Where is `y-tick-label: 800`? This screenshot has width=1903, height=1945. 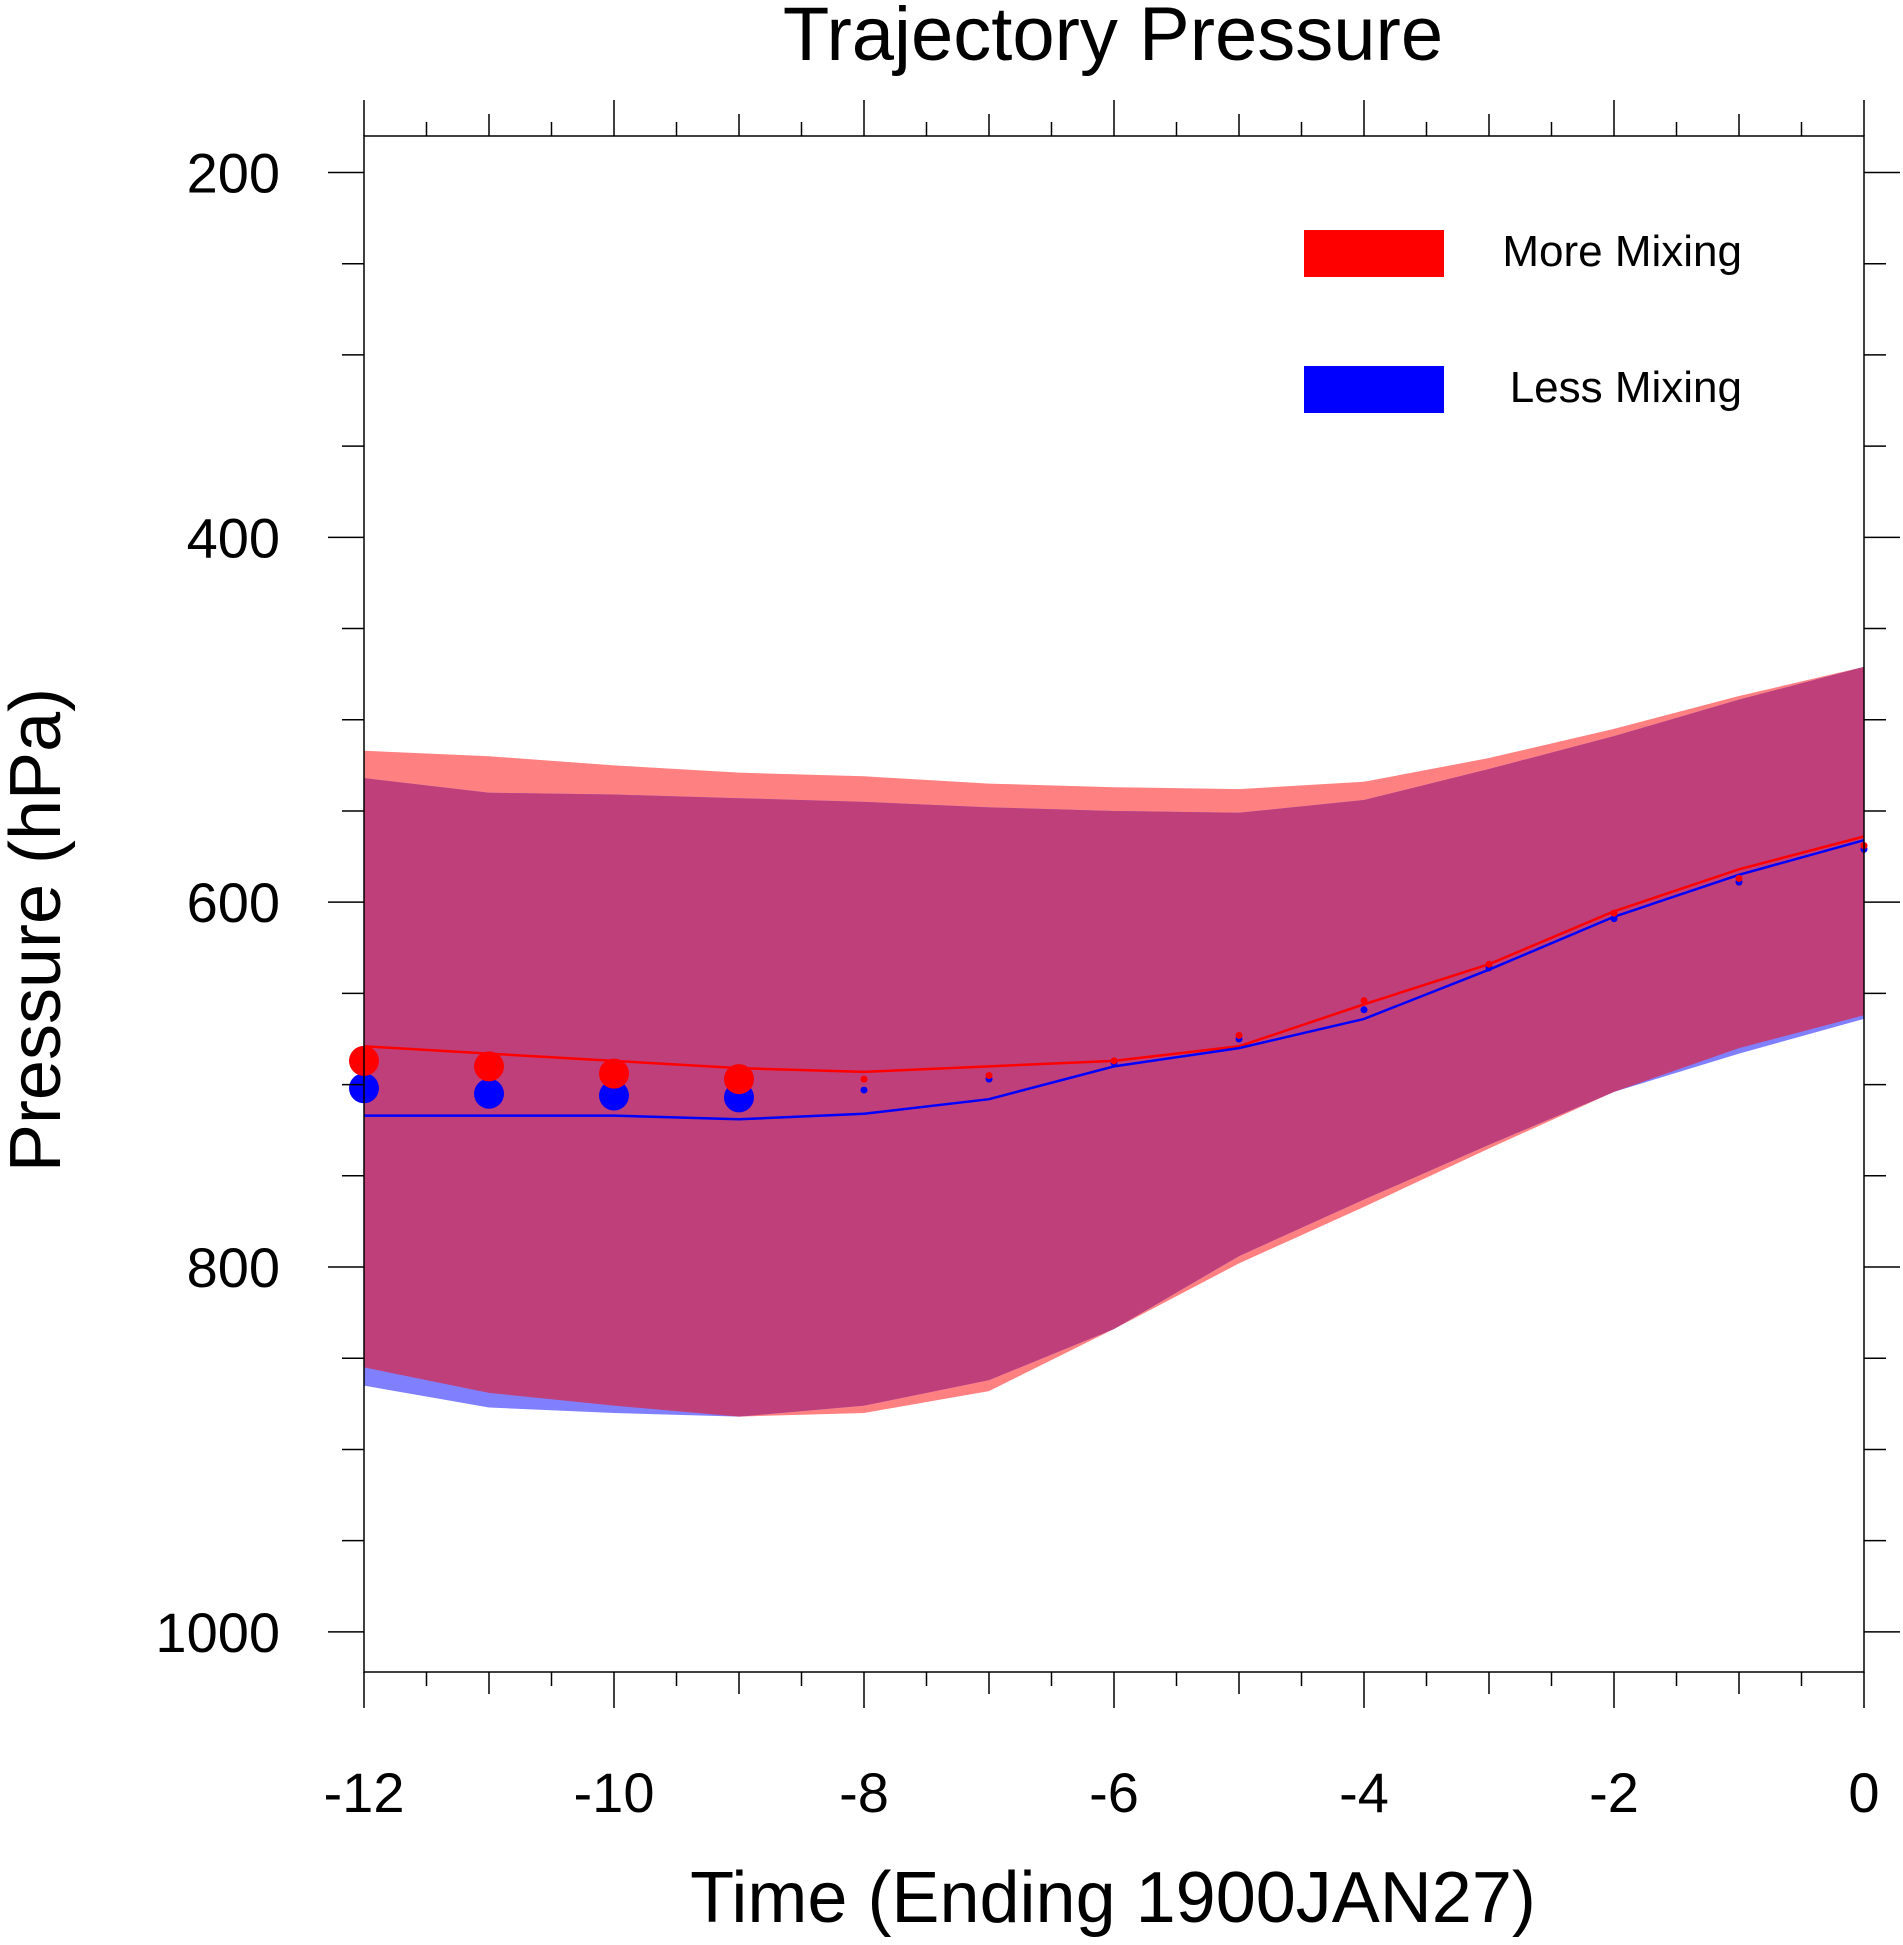 y-tick-label: 800 is located at coordinates (233, 1267).